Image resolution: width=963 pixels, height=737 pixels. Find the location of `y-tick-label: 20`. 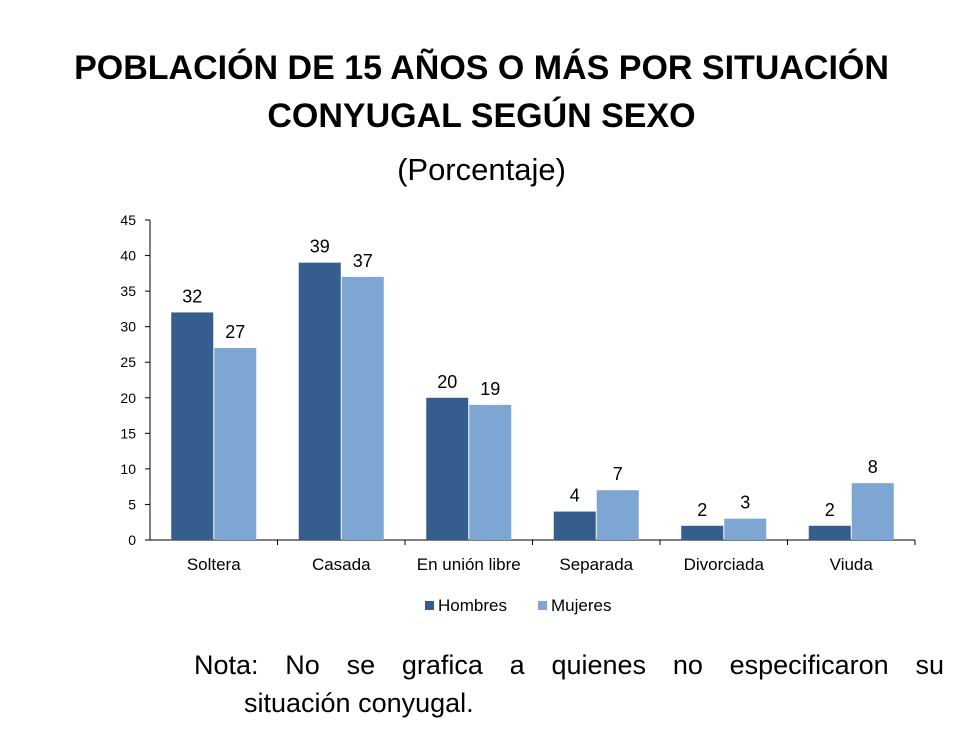

y-tick-label: 20 is located at coordinates (128, 398).